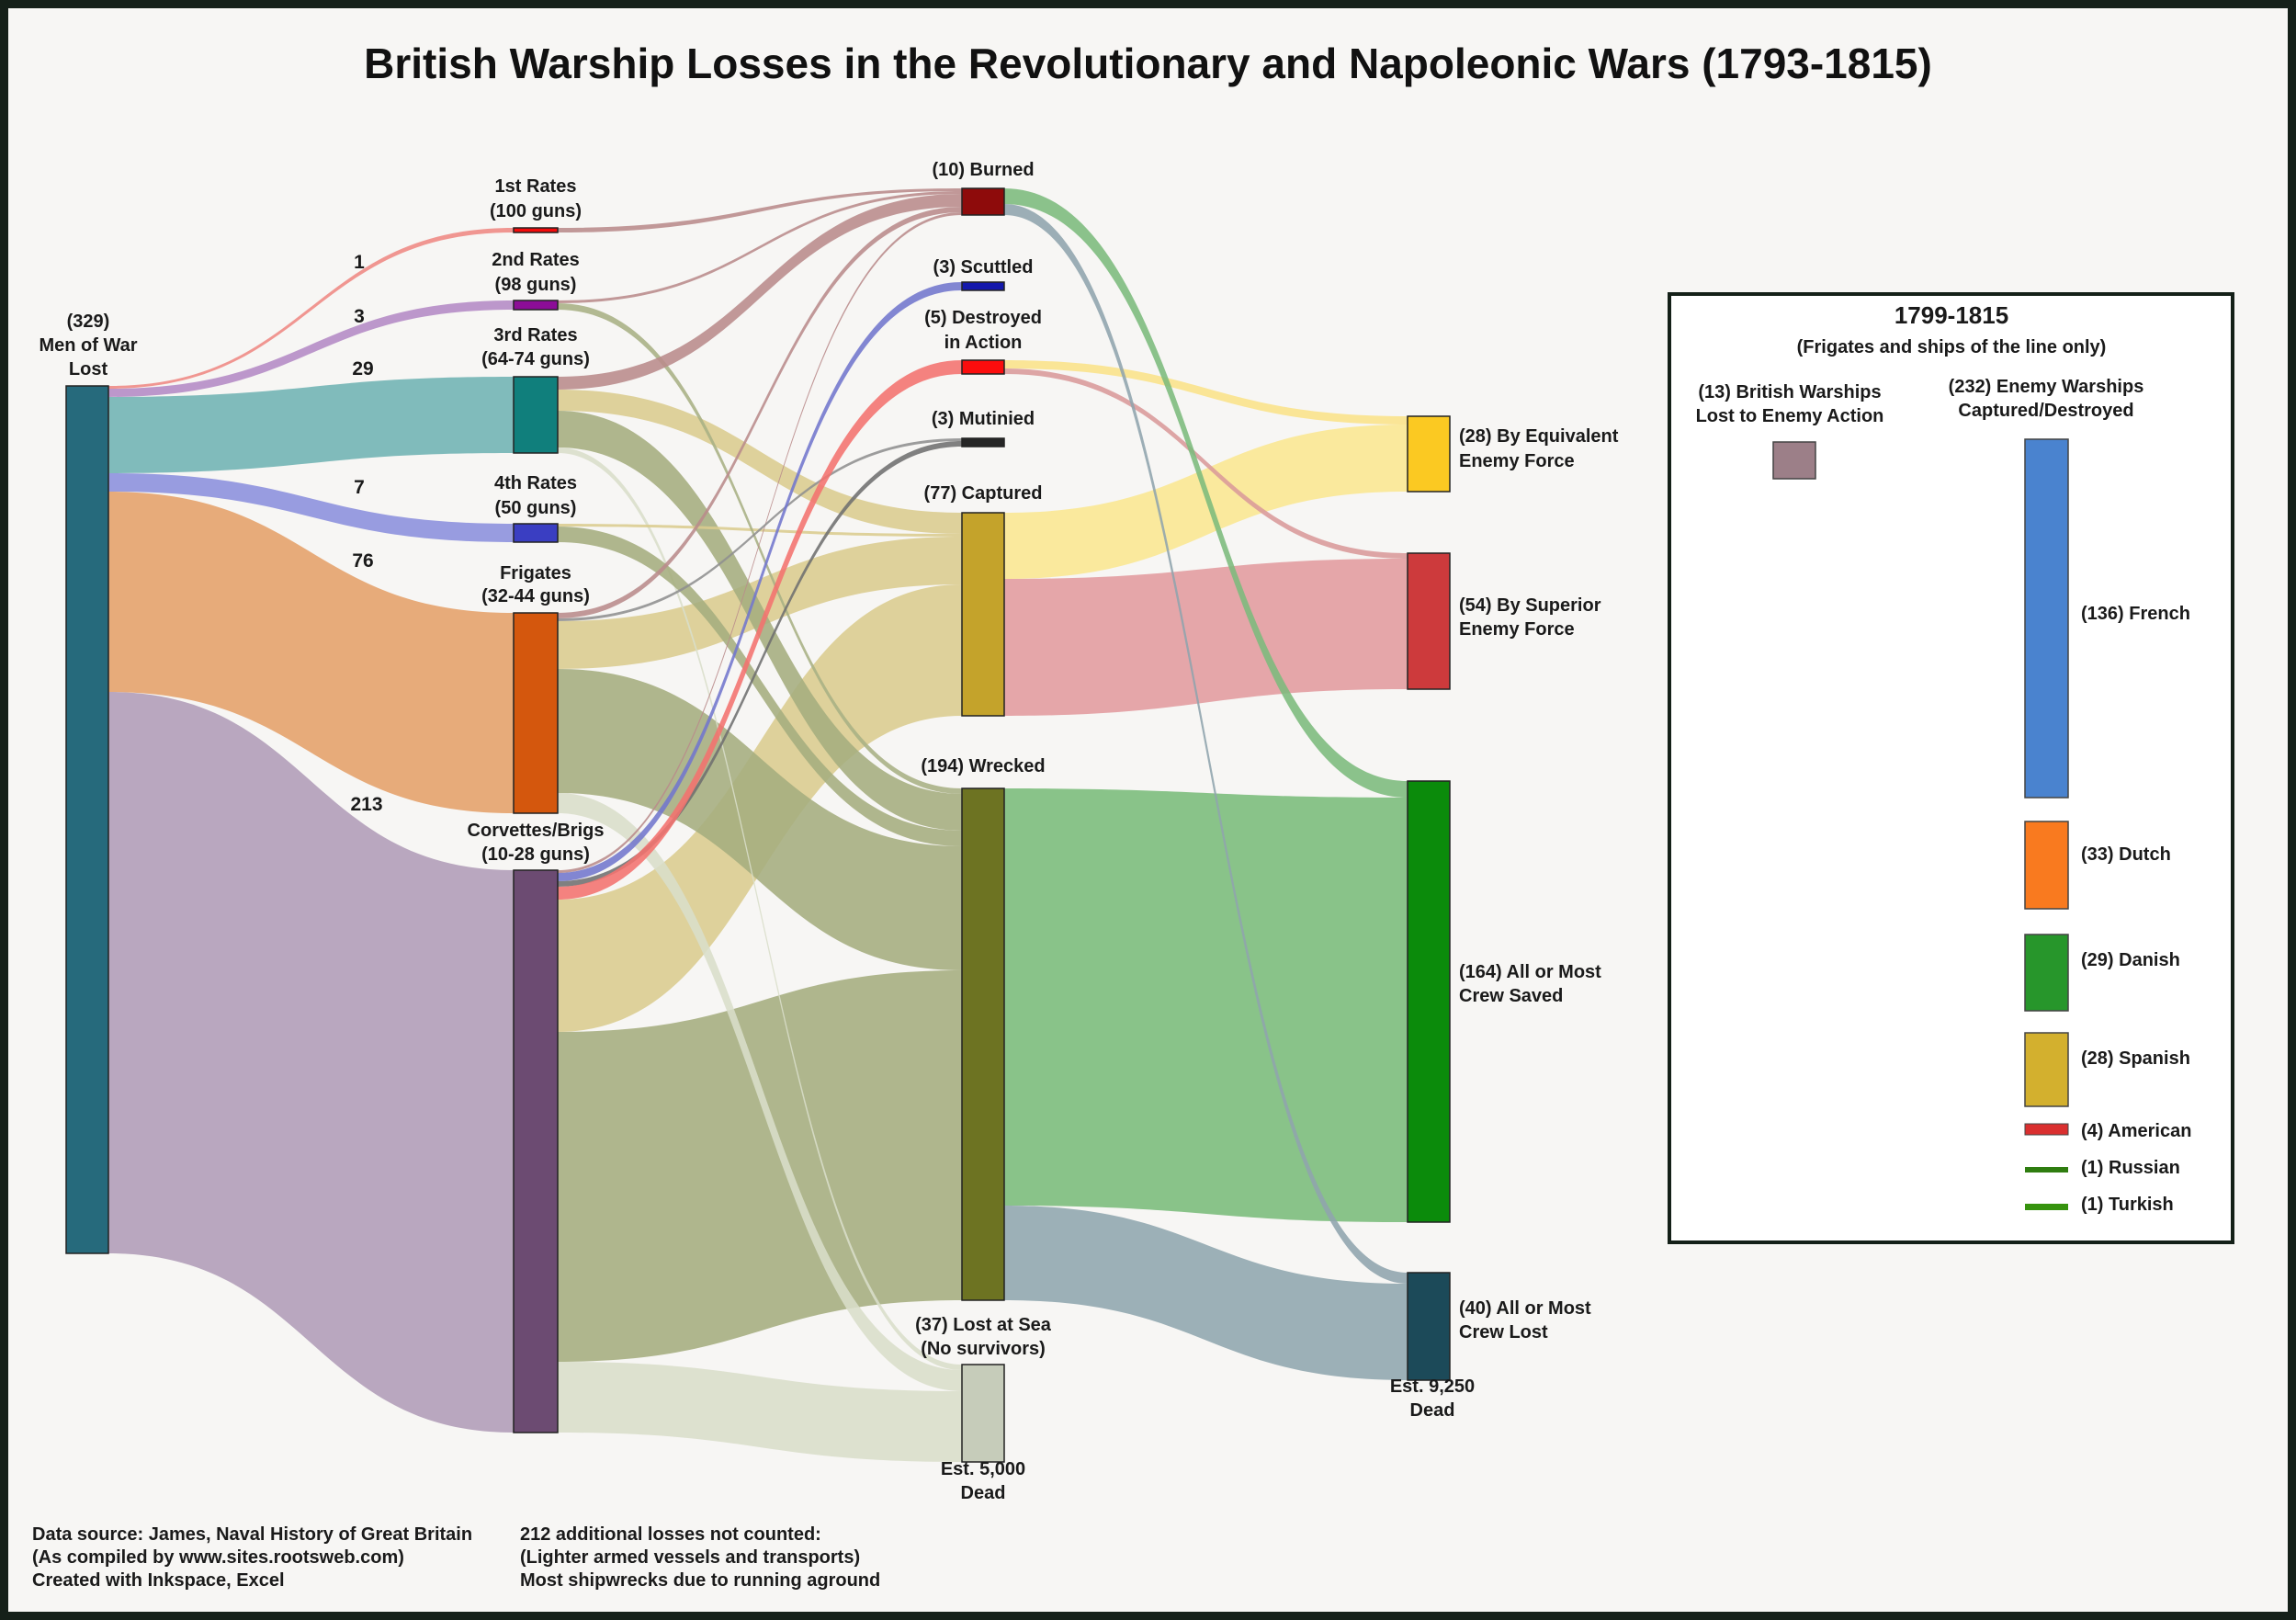  What do you see at coordinates (1511, 996) in the screenshot?
I see `label-crew-saved-2: Crew Saved` at bounding box center [1511, 996].